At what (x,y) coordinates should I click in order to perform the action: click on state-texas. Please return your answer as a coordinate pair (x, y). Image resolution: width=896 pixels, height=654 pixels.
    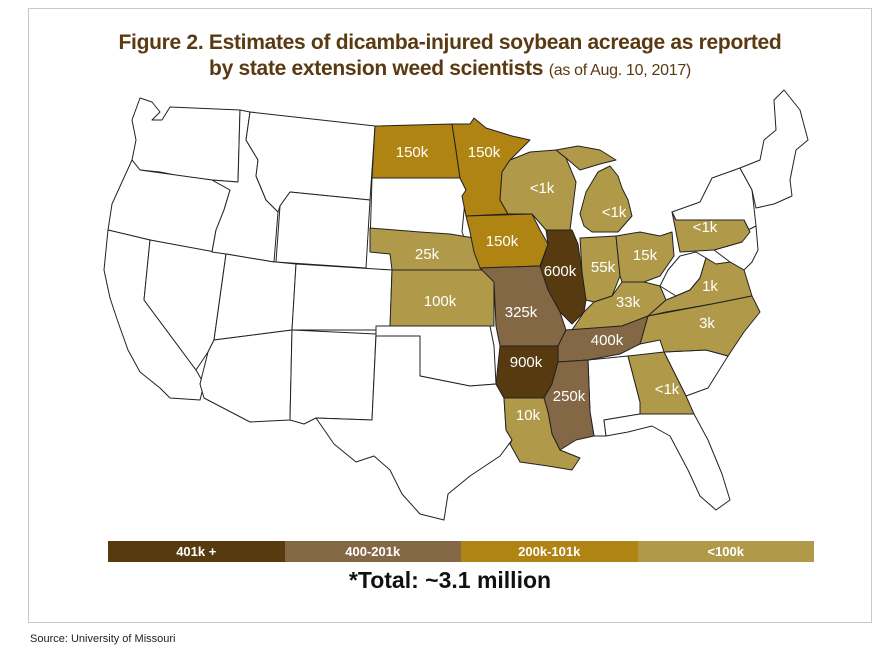
    Looking at the image, I should click on (414, 428).